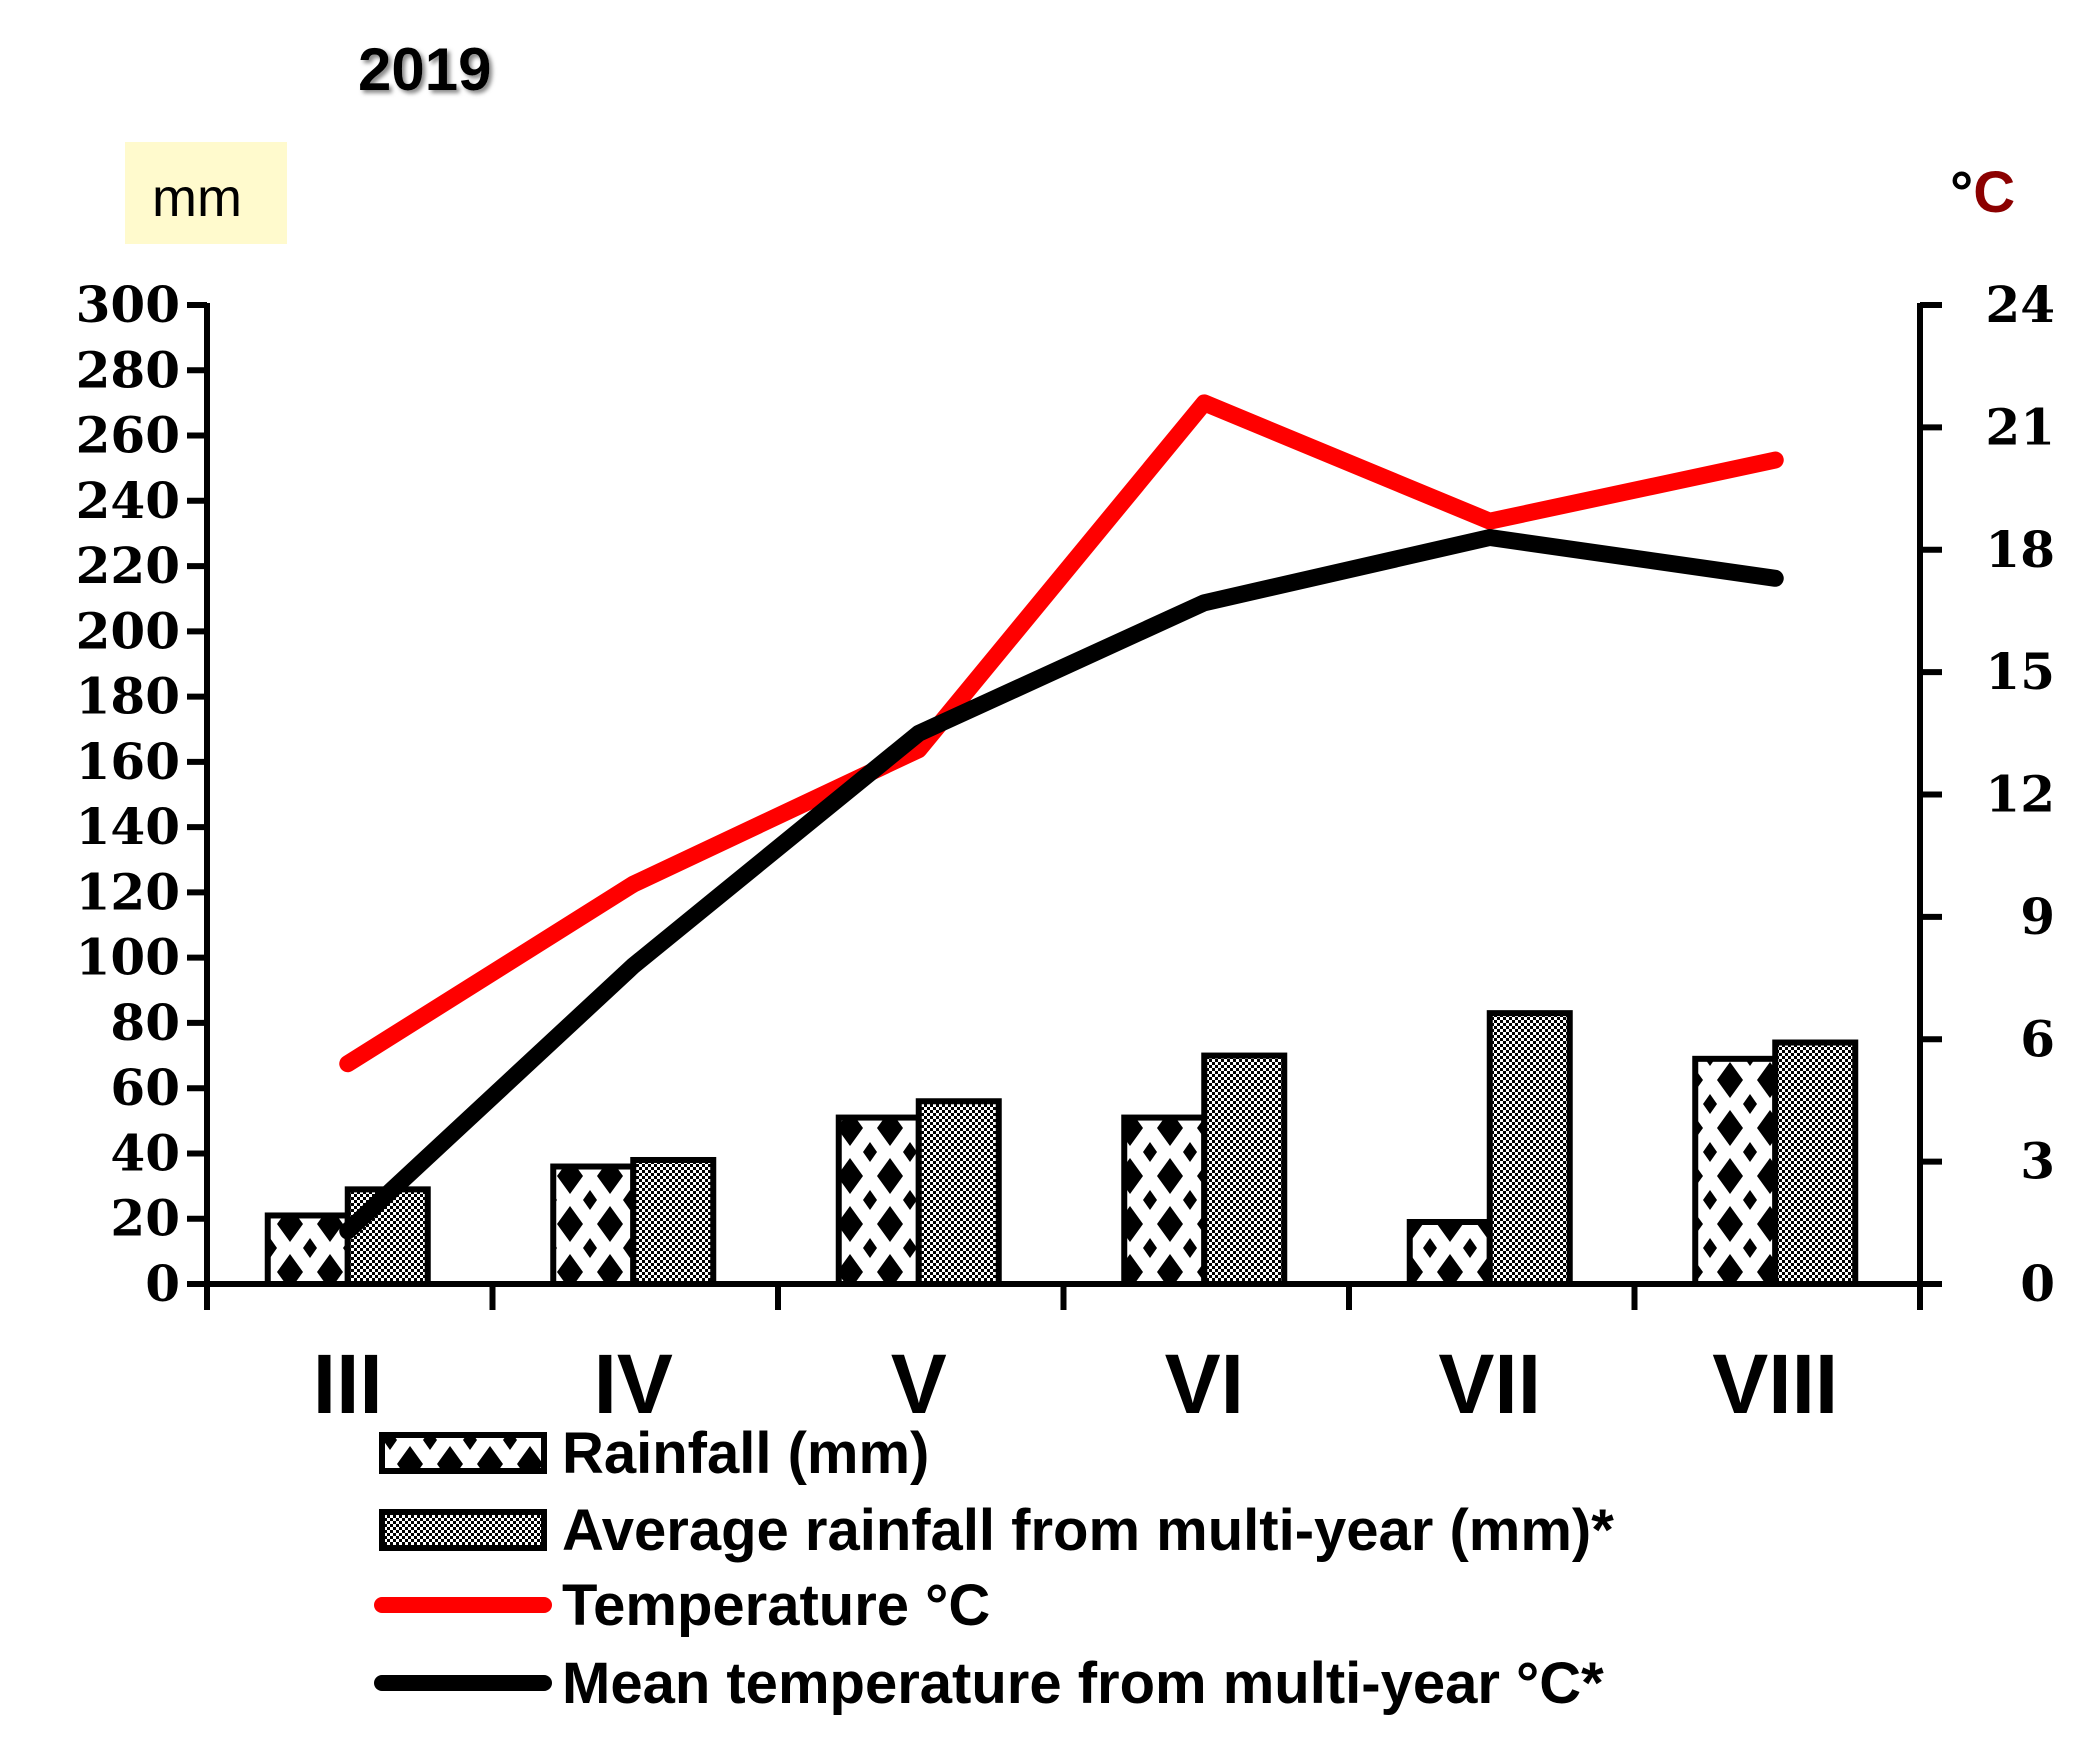 The image size is (2080, 1740). Describe the element at coordinates (1204, 1384) in the screenshot. I see `category-label: VI` at that location.